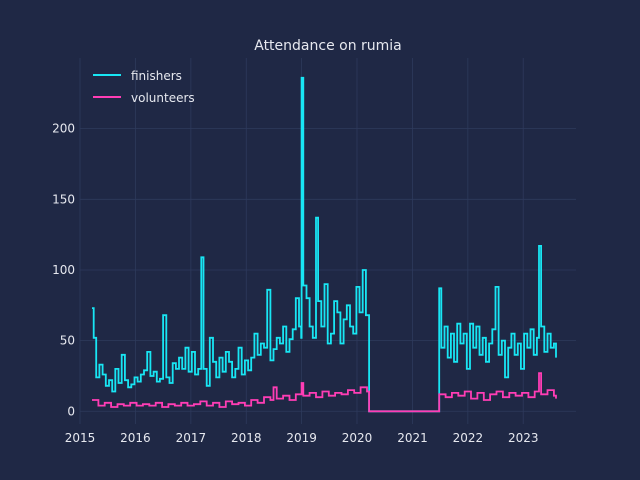  What do you see at coordinates (324, 392) in the screenshot?
I see `series-line-volunteers` at bounding box center [324, 392].